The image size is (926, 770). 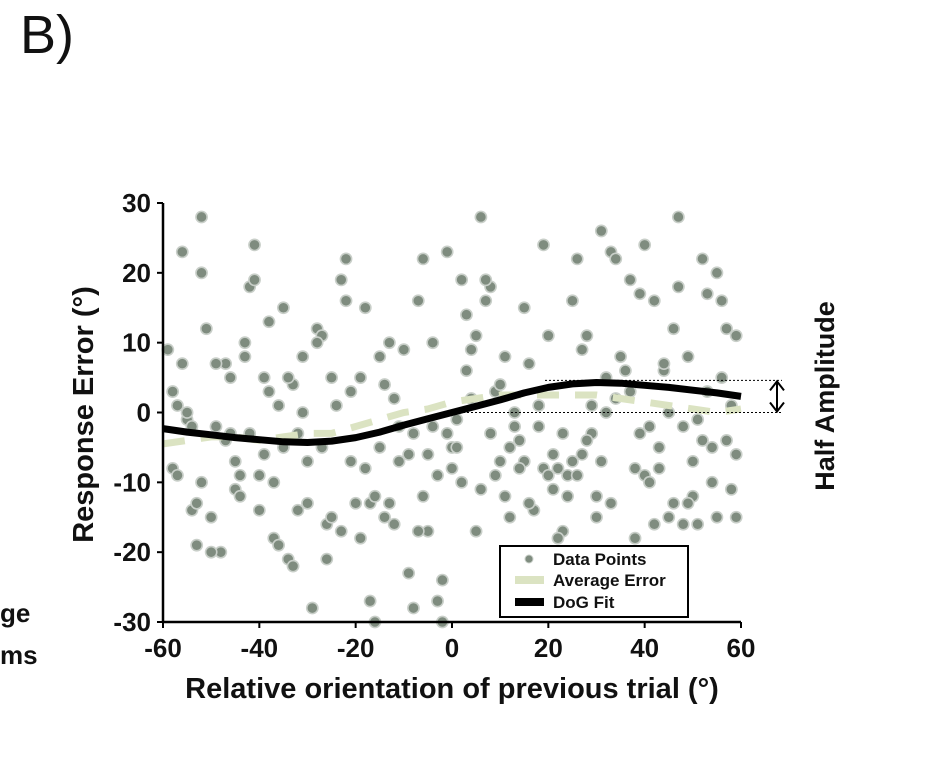 I want to click on legend-marker-points, so click(x=529, y=559).